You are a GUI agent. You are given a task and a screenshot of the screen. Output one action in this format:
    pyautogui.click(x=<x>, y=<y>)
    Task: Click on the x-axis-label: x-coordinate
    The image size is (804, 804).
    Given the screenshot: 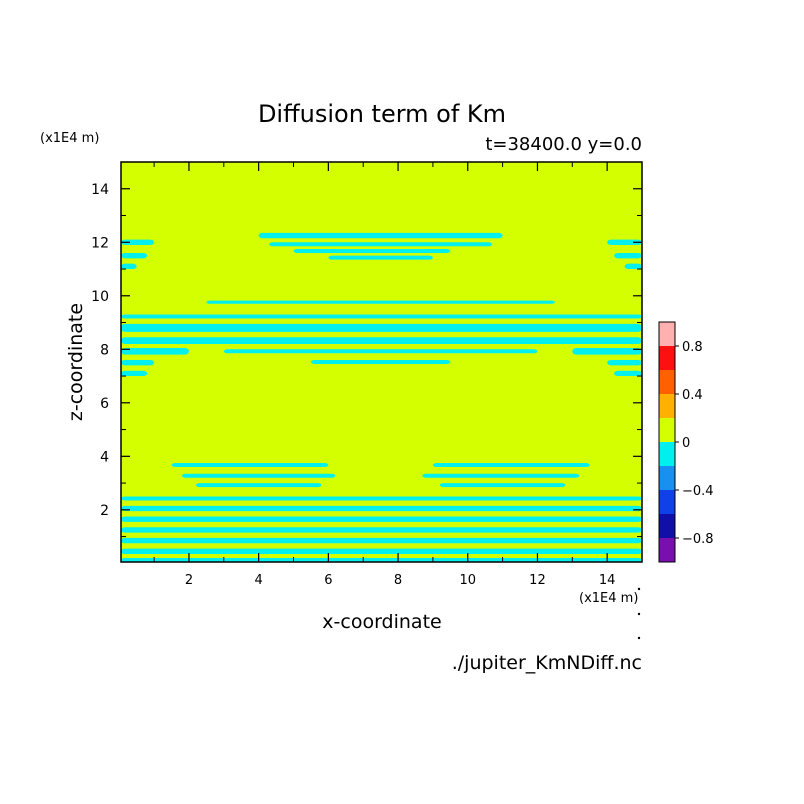 What is the action you would take?
    pyautogui.click(x=381, y=622)
    